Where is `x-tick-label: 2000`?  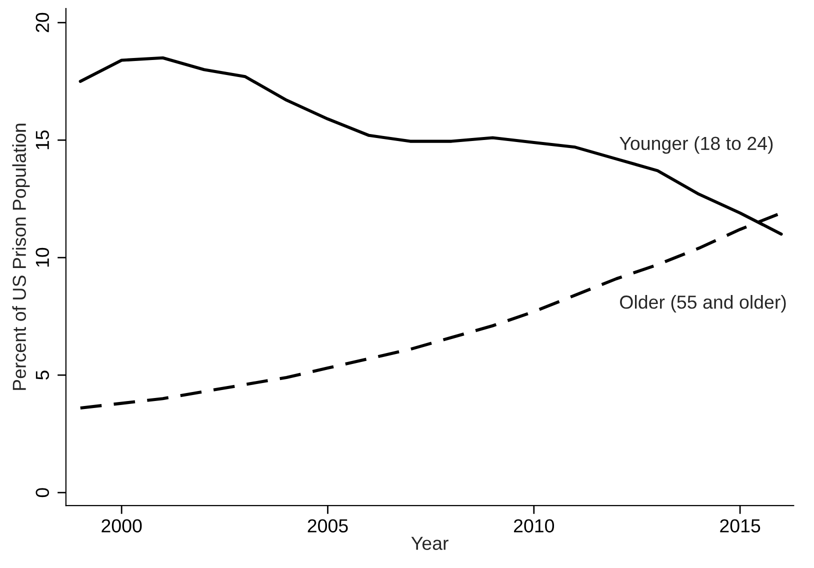 x-tick-label: 2000 is located at coordinates (122, 525).